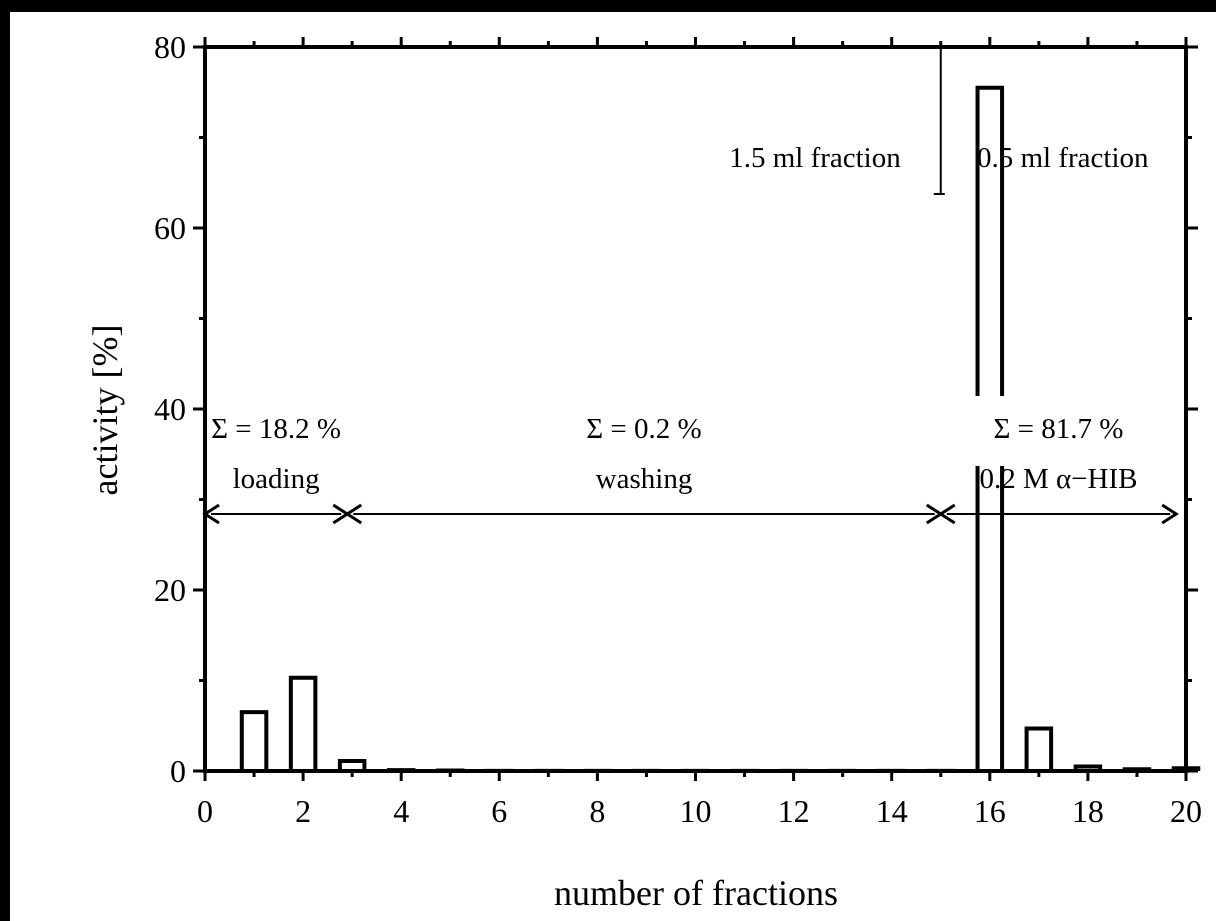  What do you see at coordinates (1186, 811) in the screenshot?
I see `x-tick-label-20: 20` at bounding box center [1186, 811].